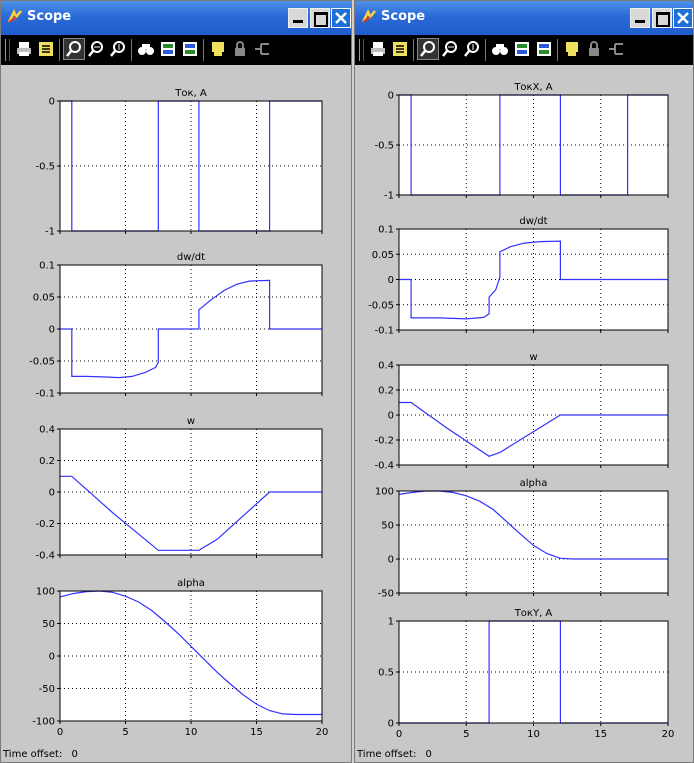 This screenshot has height=763, width=694. I want to click on y-tick-label: 0.2, so click(386, 391).